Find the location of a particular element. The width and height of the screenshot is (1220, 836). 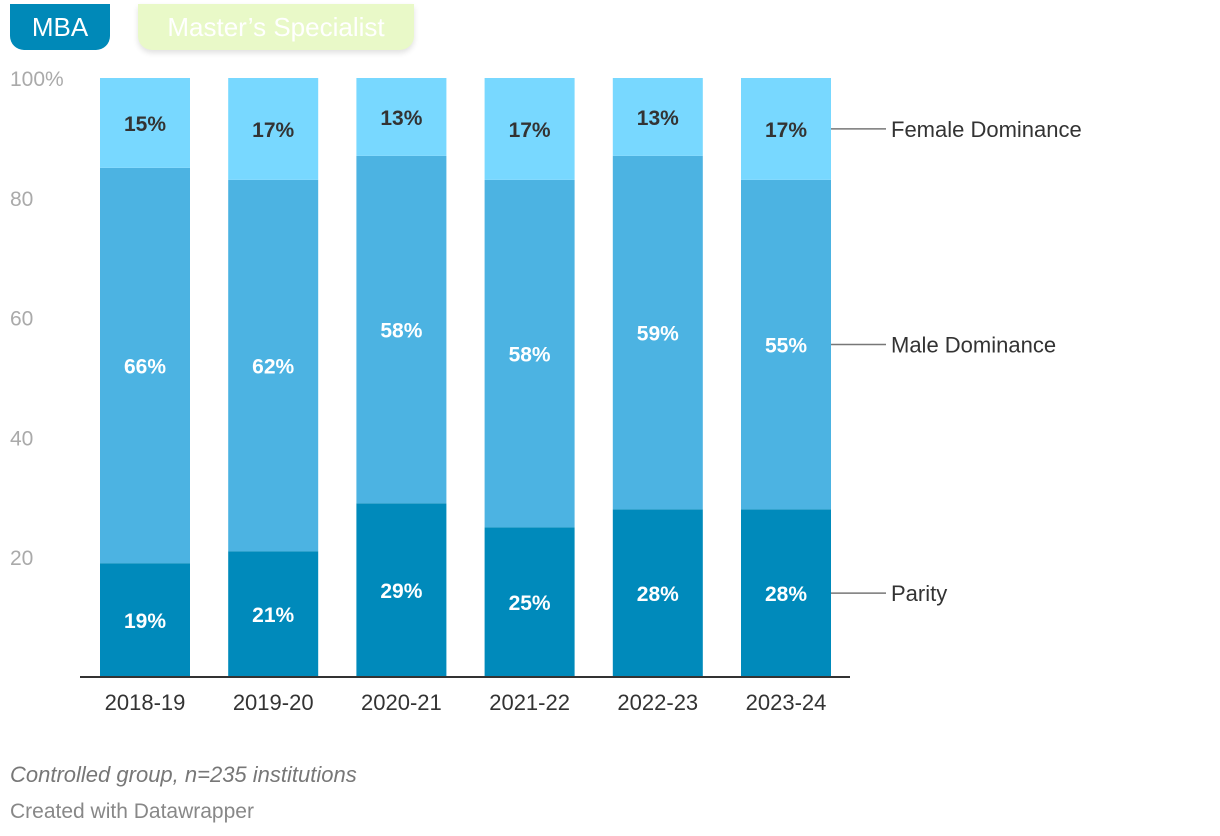

x-tick-label: 2018-19 is located at coordinates (145, 702).